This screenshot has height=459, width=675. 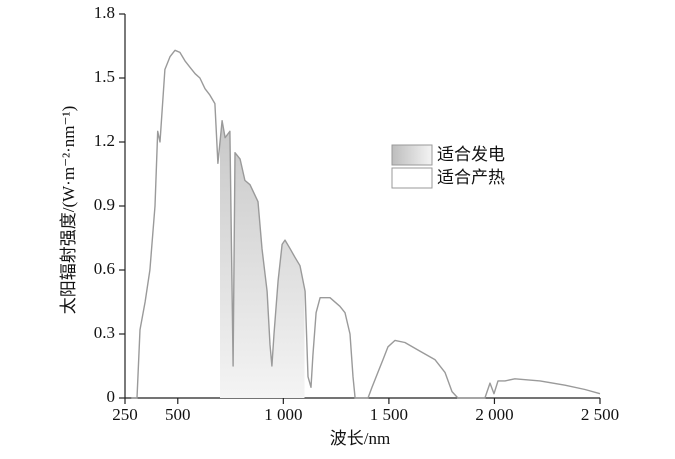 I want to click on y-tick-label: 0.6, so click(x=104, y=268).